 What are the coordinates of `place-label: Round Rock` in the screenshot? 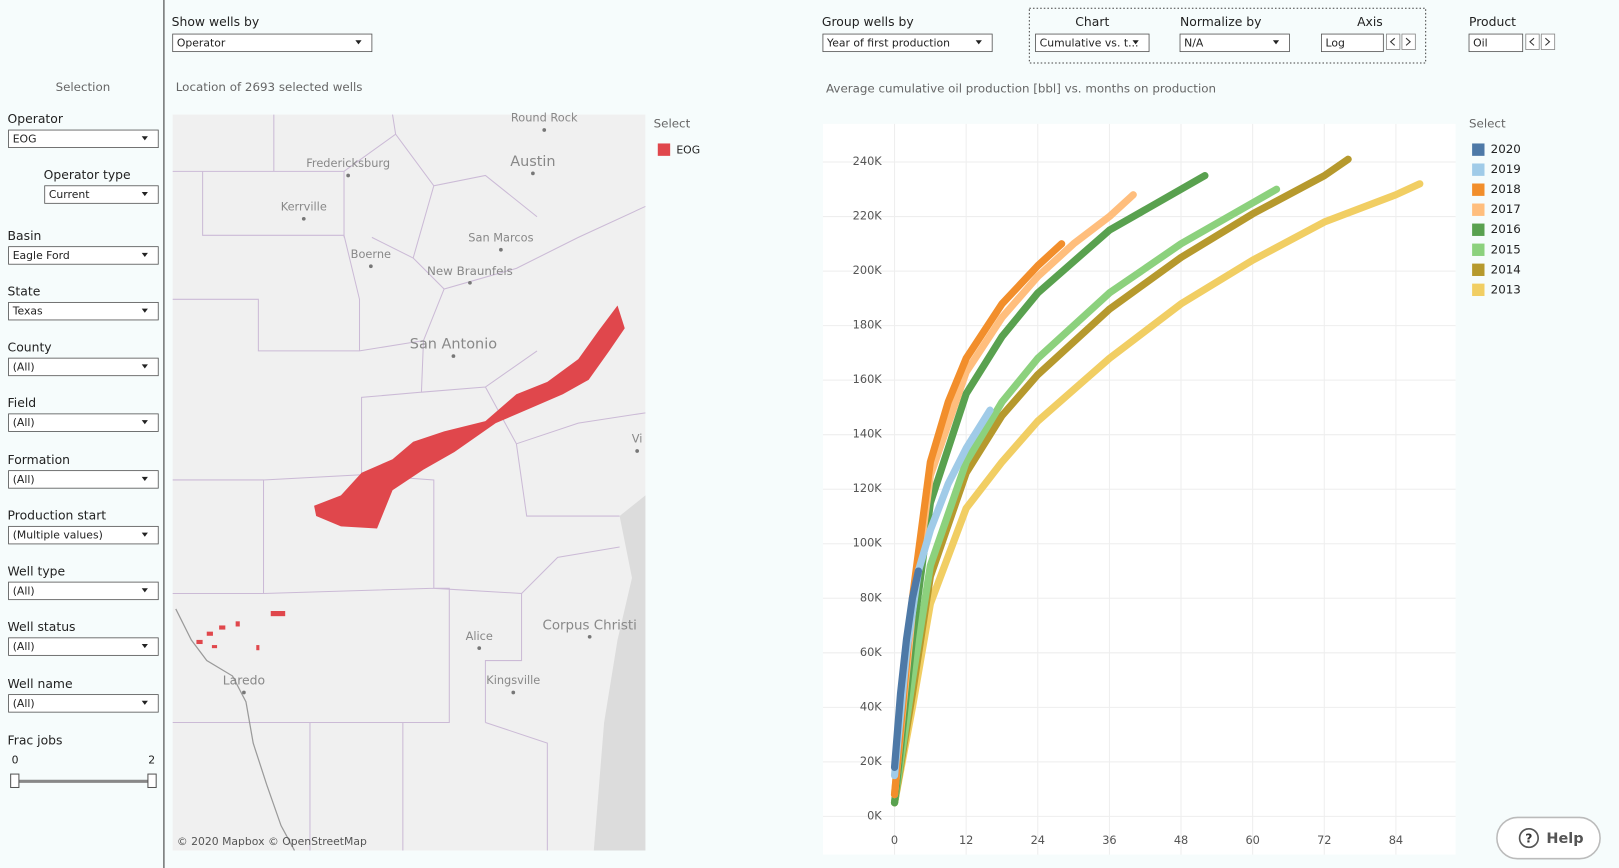 It's located at (544, 118).